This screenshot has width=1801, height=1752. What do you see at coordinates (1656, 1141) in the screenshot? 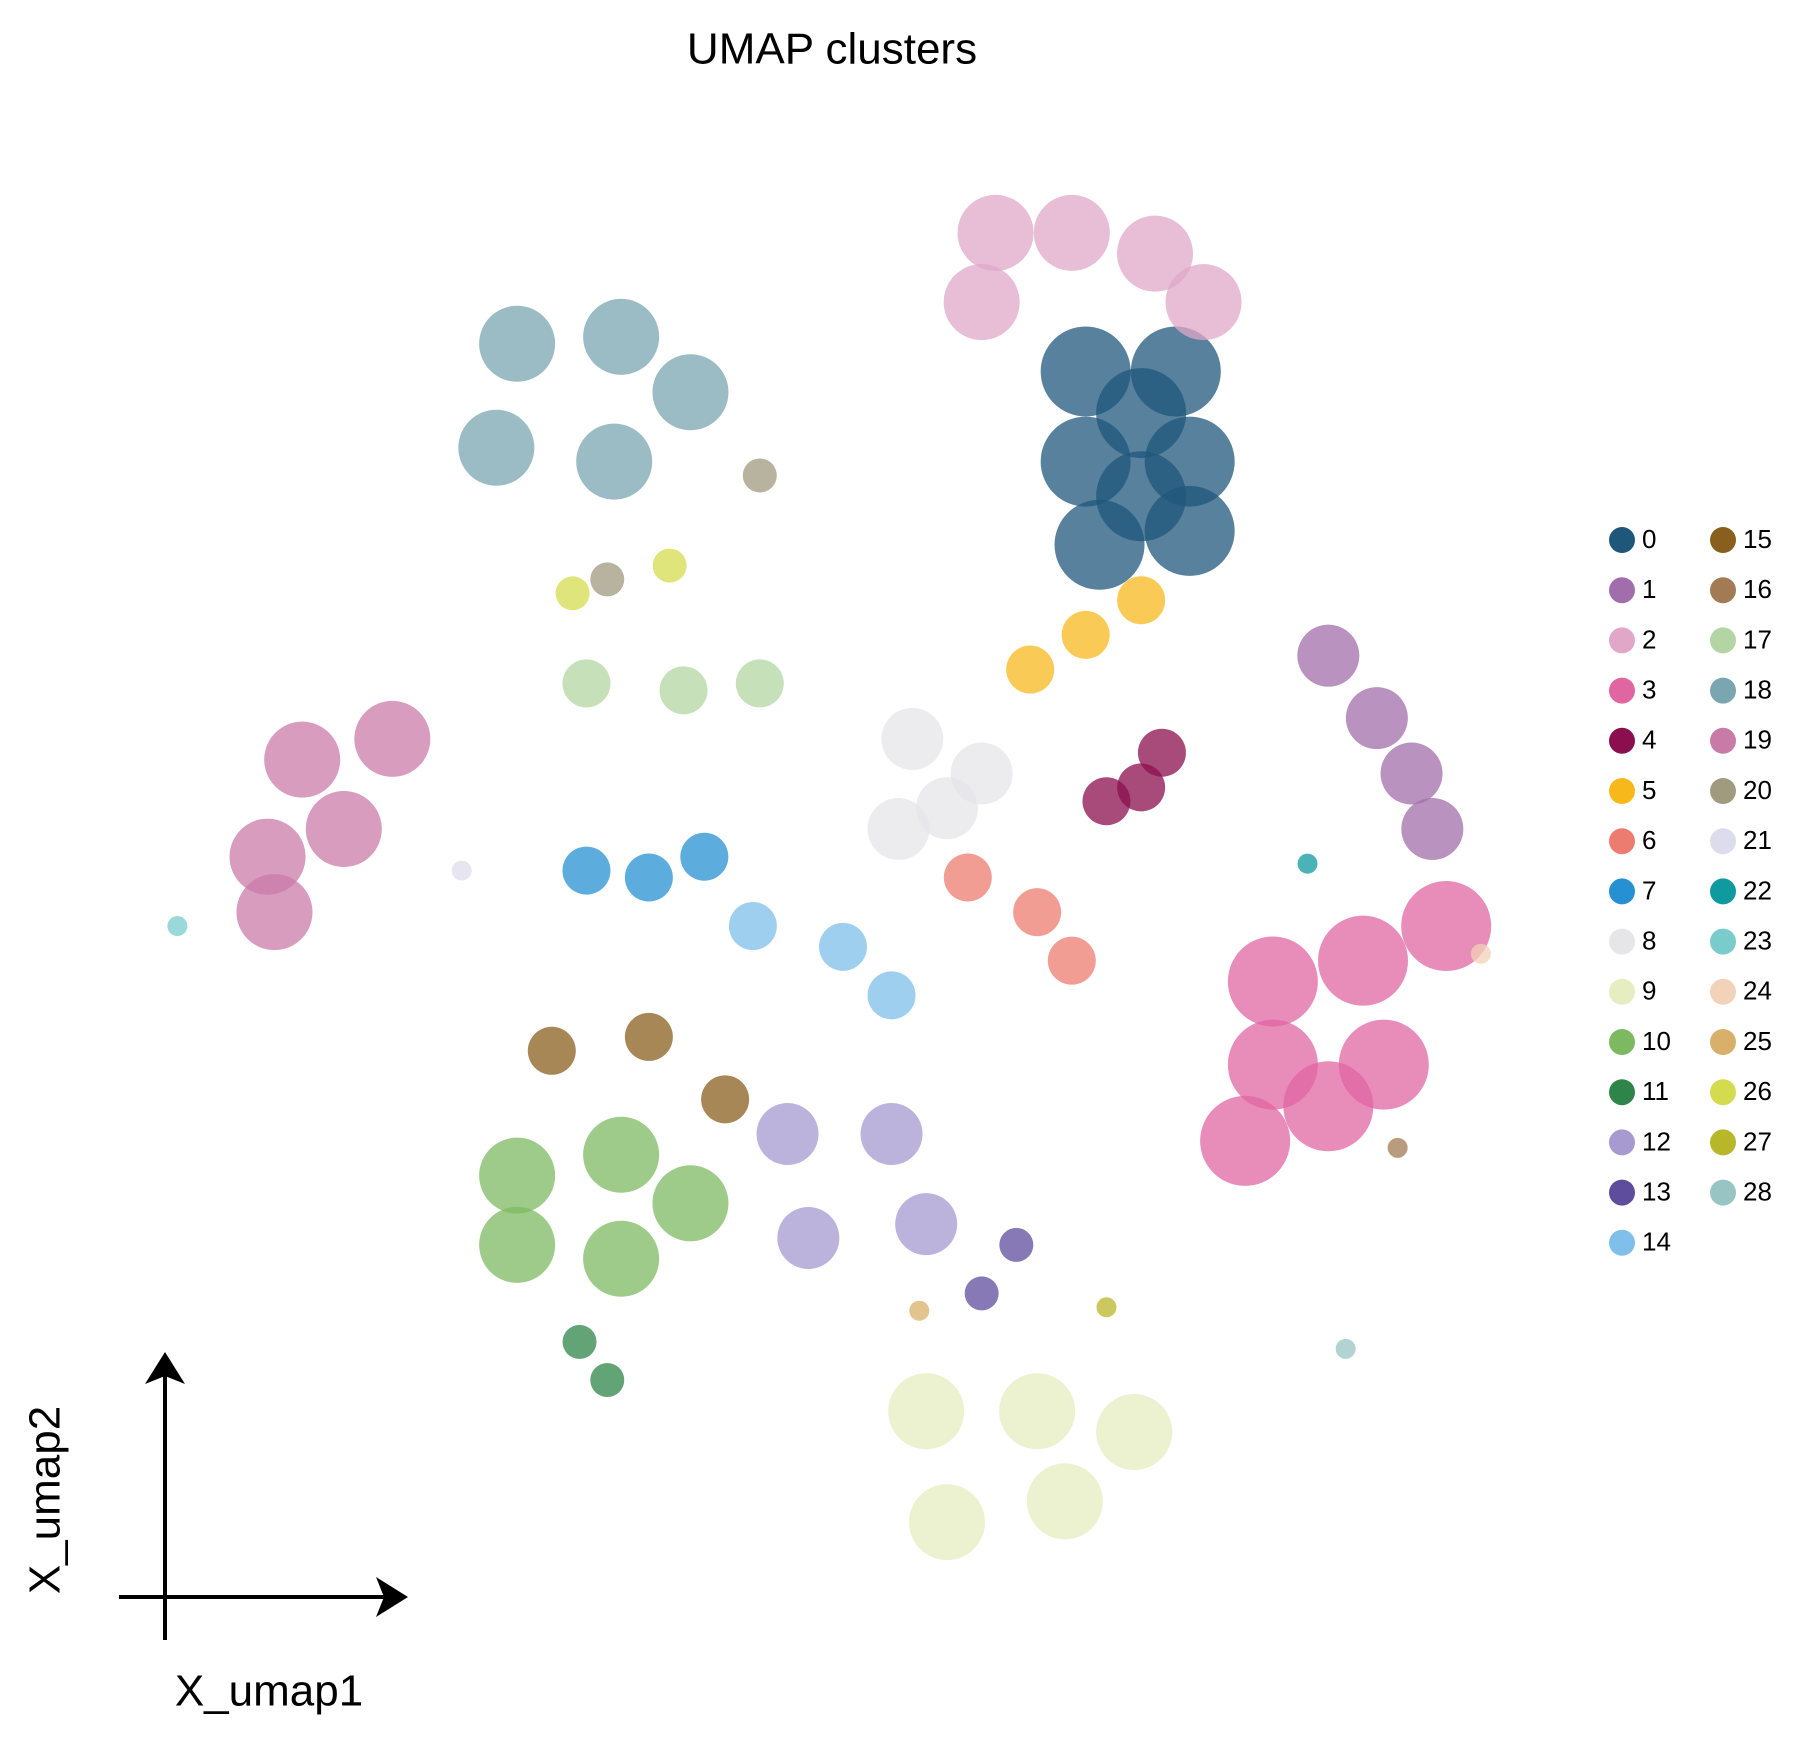
I see `legend-label: 12` at bounding box center [1656, 1141].